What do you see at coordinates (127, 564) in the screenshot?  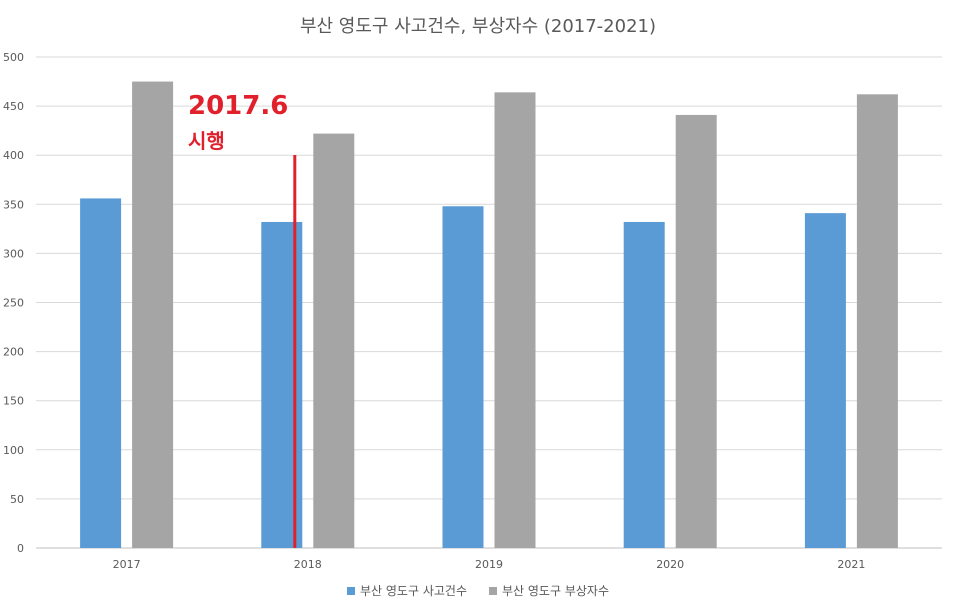 I see `x-tick-label: 2017` at bounding box center [127, 564].